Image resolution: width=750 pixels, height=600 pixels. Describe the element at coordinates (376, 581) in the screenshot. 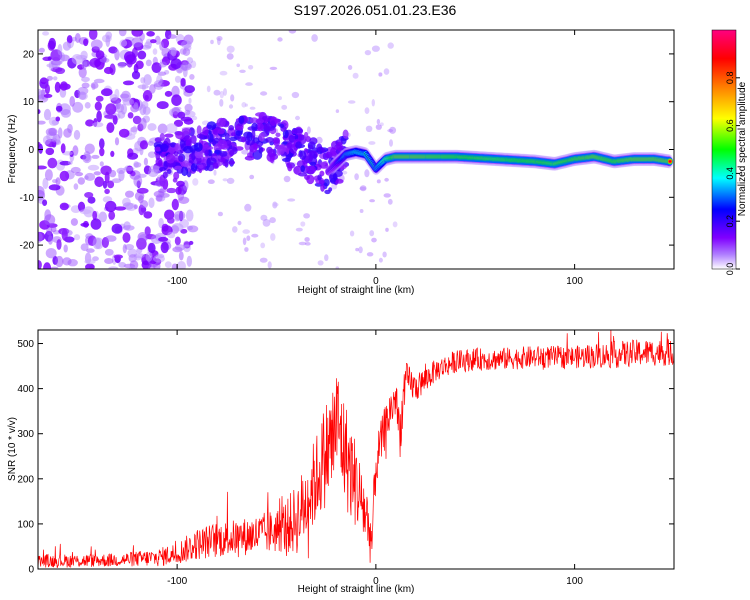

I see `snr-x-tick-label: 0` at that location.